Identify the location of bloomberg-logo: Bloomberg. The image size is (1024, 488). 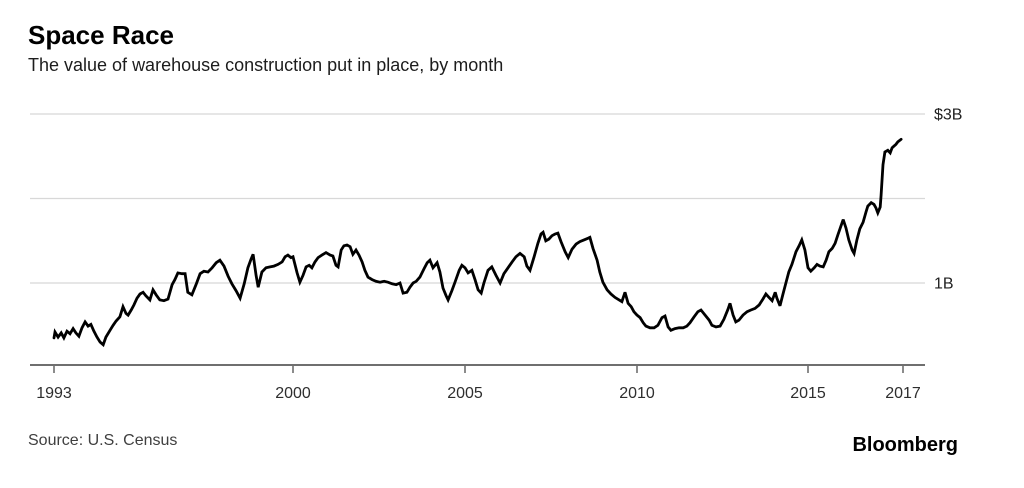
(905, 445).